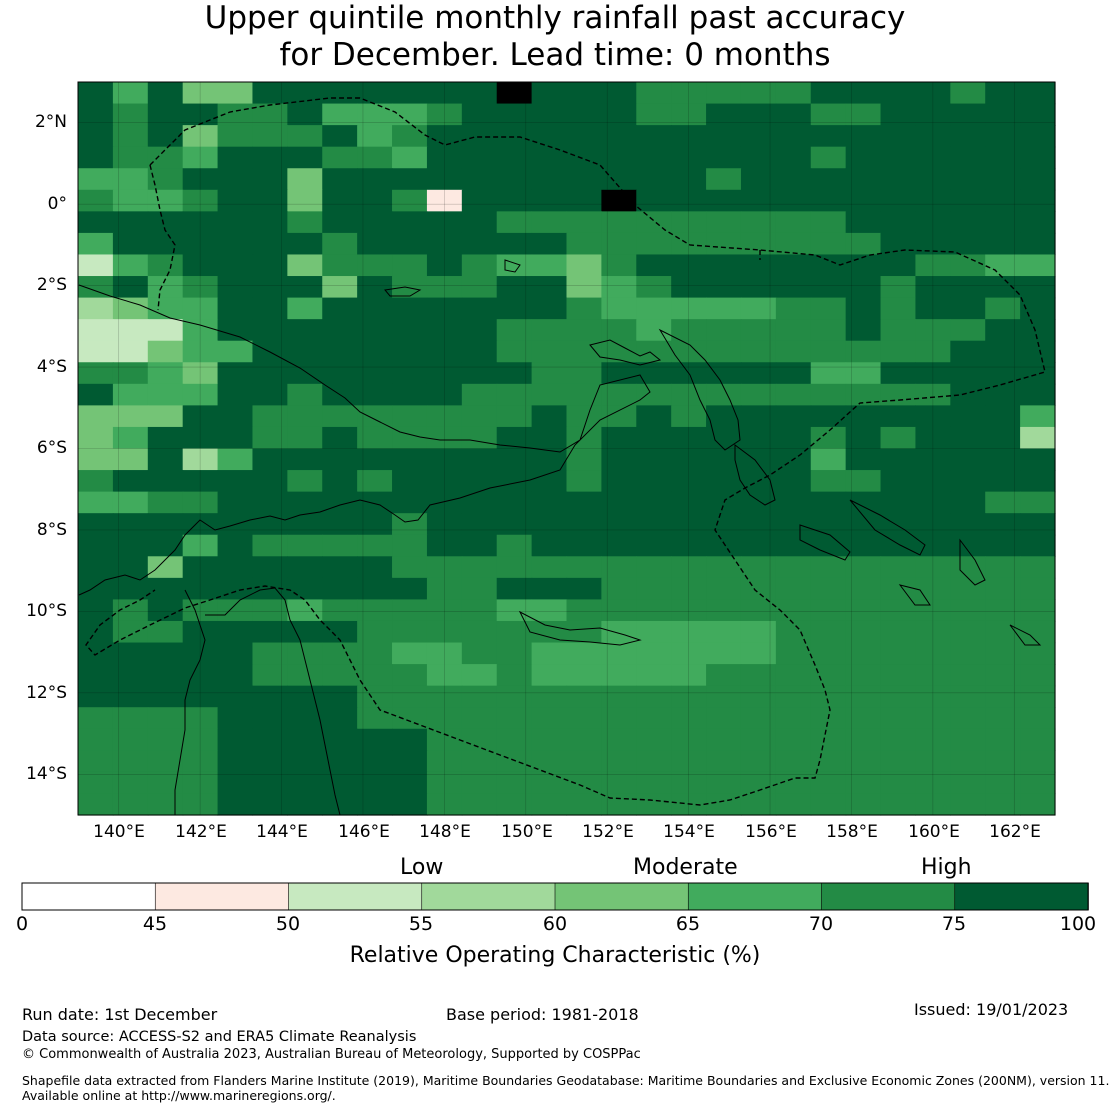 The width and height of the screenshot is (1110, 1110). What do you see at coordinates (608, 832) in the screenshot?
I see `lon-tick-label: 152°E` at bounding box center [608, 832].